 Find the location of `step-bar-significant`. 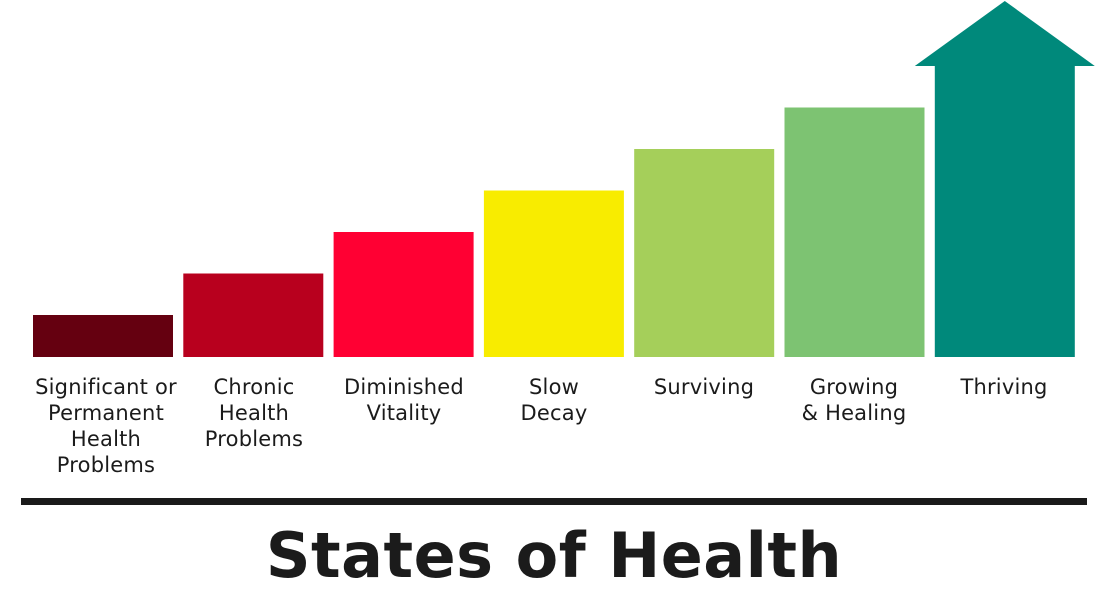

step-bar-significant is located at coordinates (103, 336).